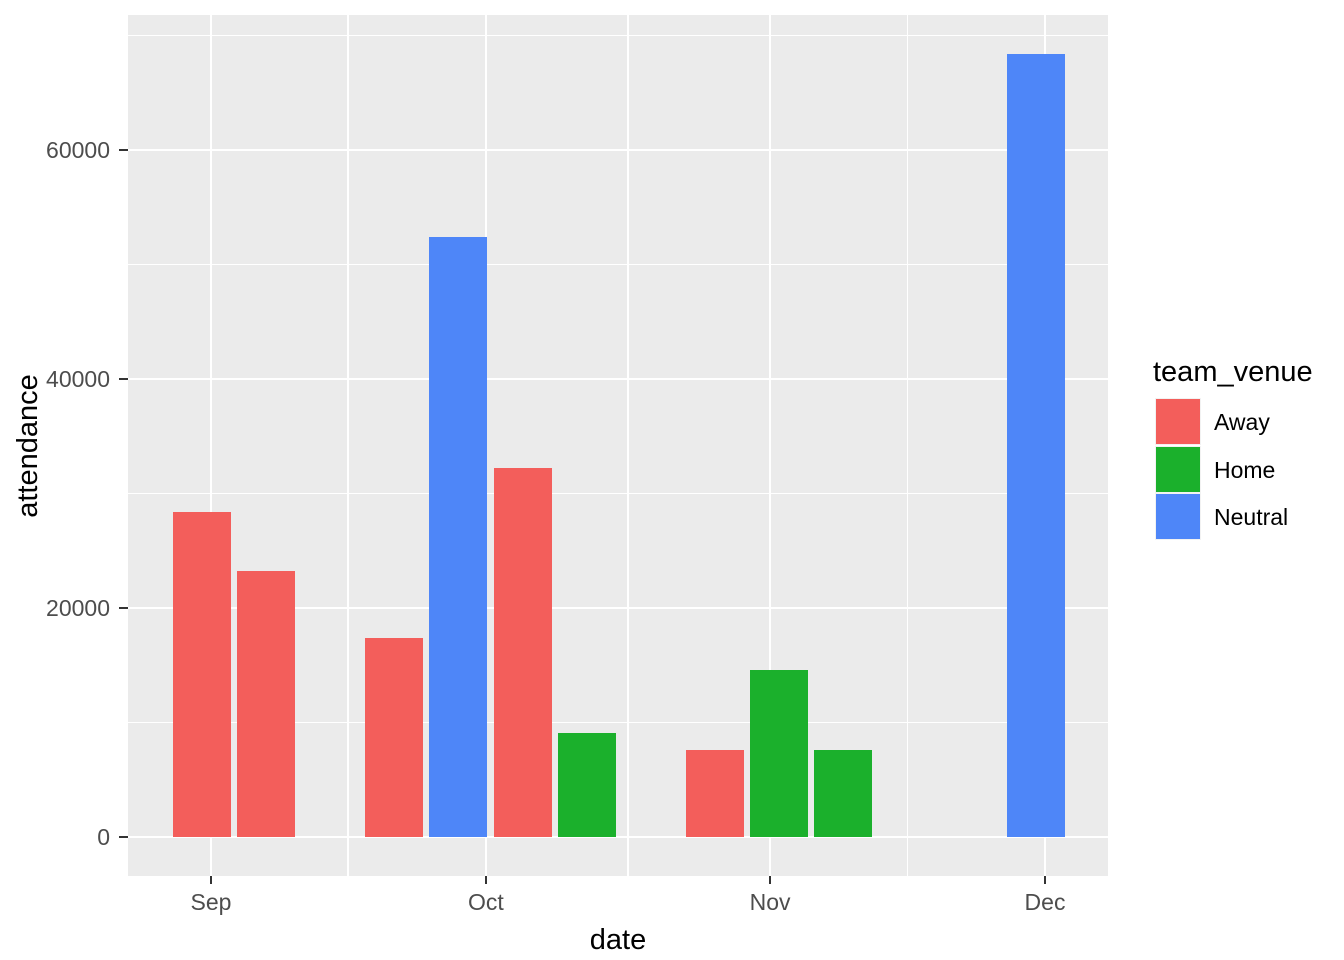 This screenshot has height=960, width=1344. I want to click on legend-swatch-neutral, so click(1178, 517).